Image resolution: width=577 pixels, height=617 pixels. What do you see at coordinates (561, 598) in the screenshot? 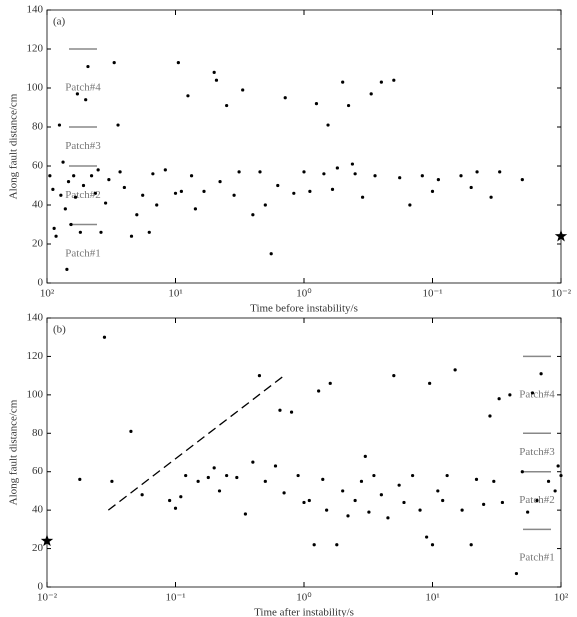
I see `x-tick-label: 10²` at bounding box center [561, 598].